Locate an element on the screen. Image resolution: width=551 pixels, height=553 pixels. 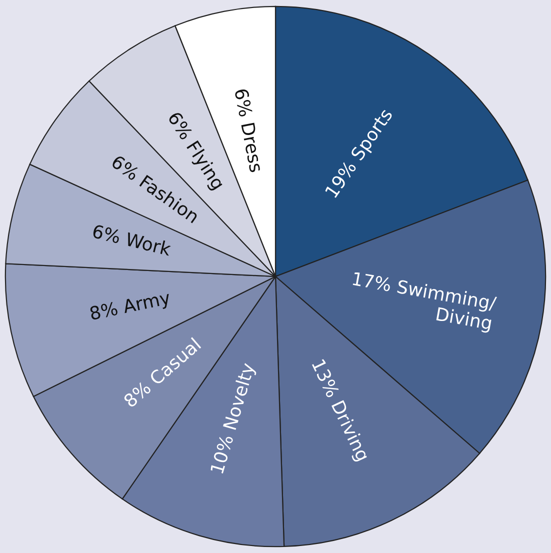
slice-label: 6% Work is located at coordinates (132, 240).